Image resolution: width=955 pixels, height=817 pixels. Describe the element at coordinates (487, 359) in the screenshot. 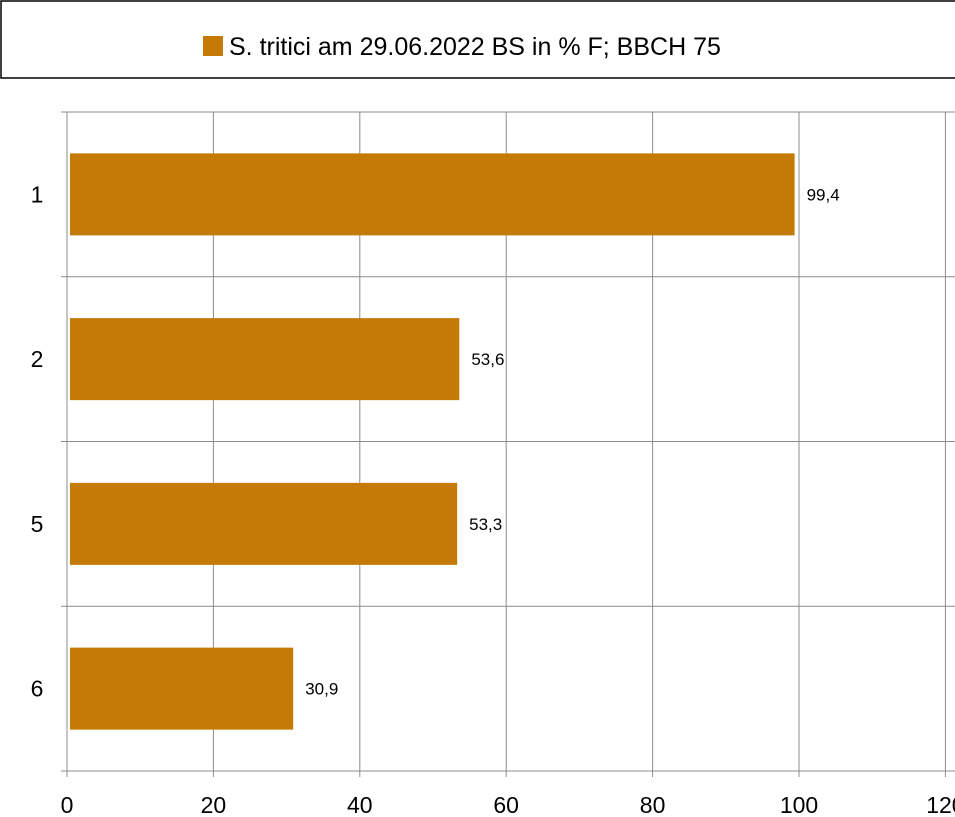

I see `data-label: 53,6` at that location.